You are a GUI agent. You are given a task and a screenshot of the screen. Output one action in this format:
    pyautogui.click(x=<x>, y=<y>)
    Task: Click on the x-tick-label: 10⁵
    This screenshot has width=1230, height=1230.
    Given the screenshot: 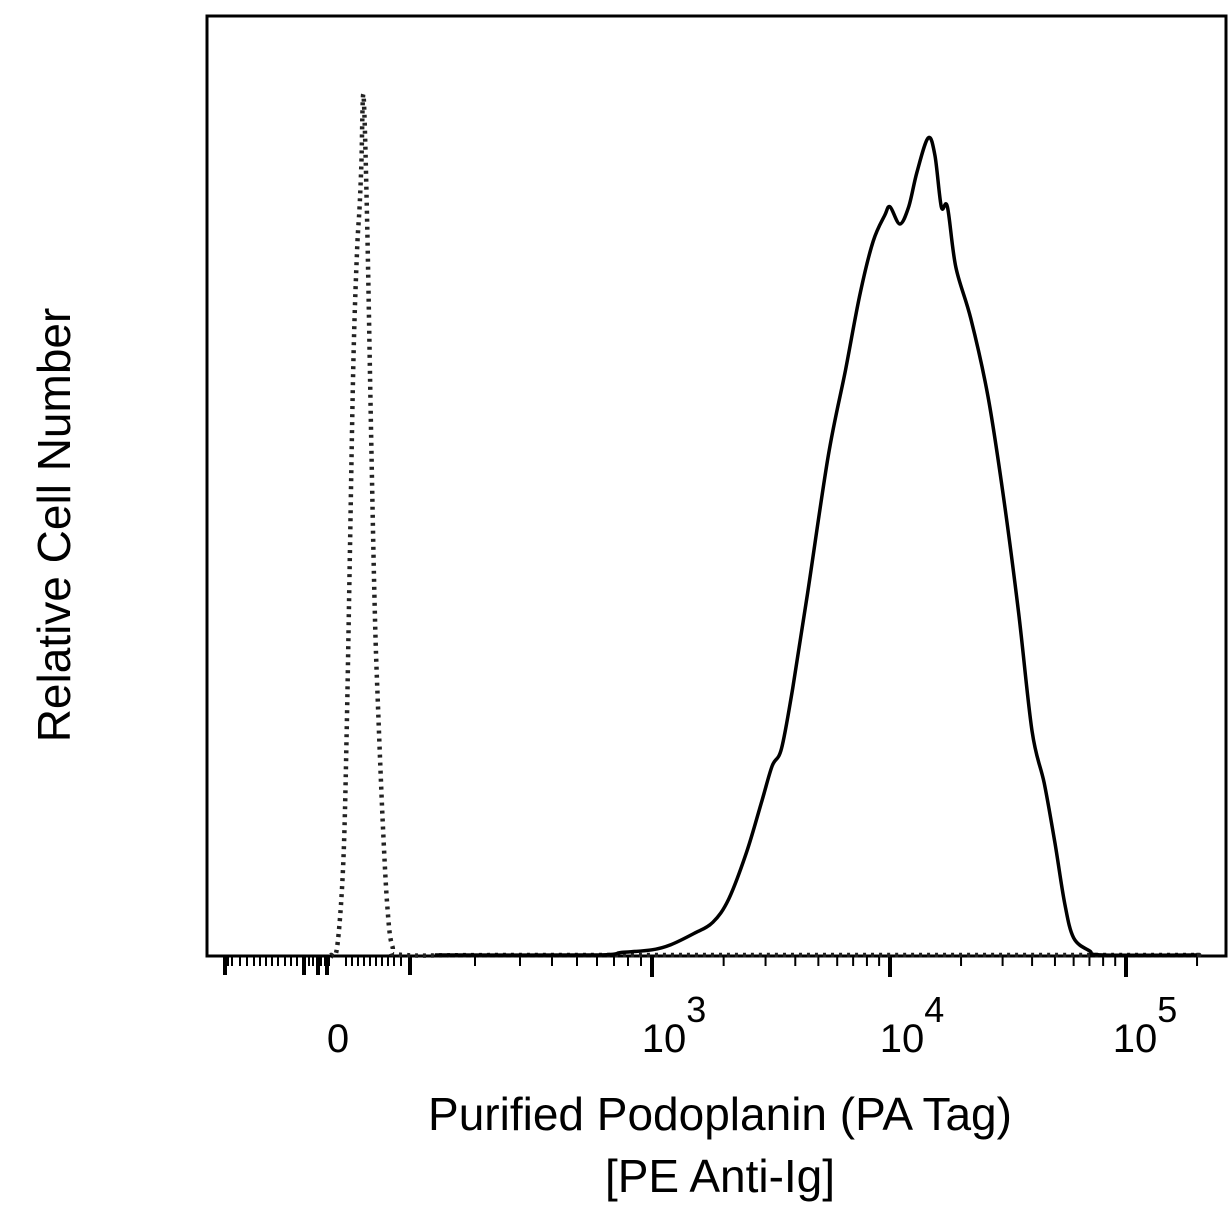 What is the action you would take?
    pyautogui.click(x=1145, y=1025)
    